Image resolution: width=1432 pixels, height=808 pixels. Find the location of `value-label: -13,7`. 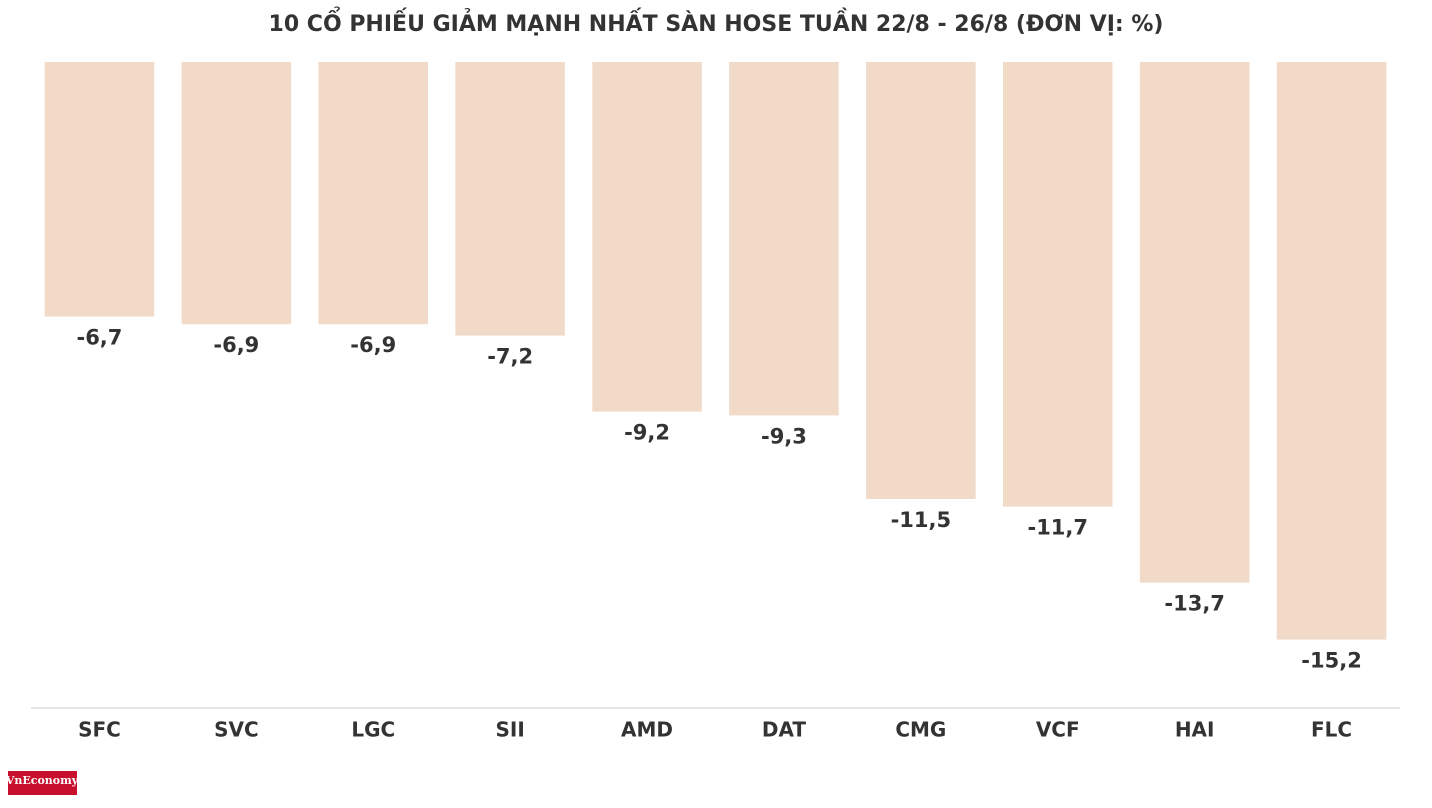

value-label: -13,7 is located at coordinates (1194, 604).